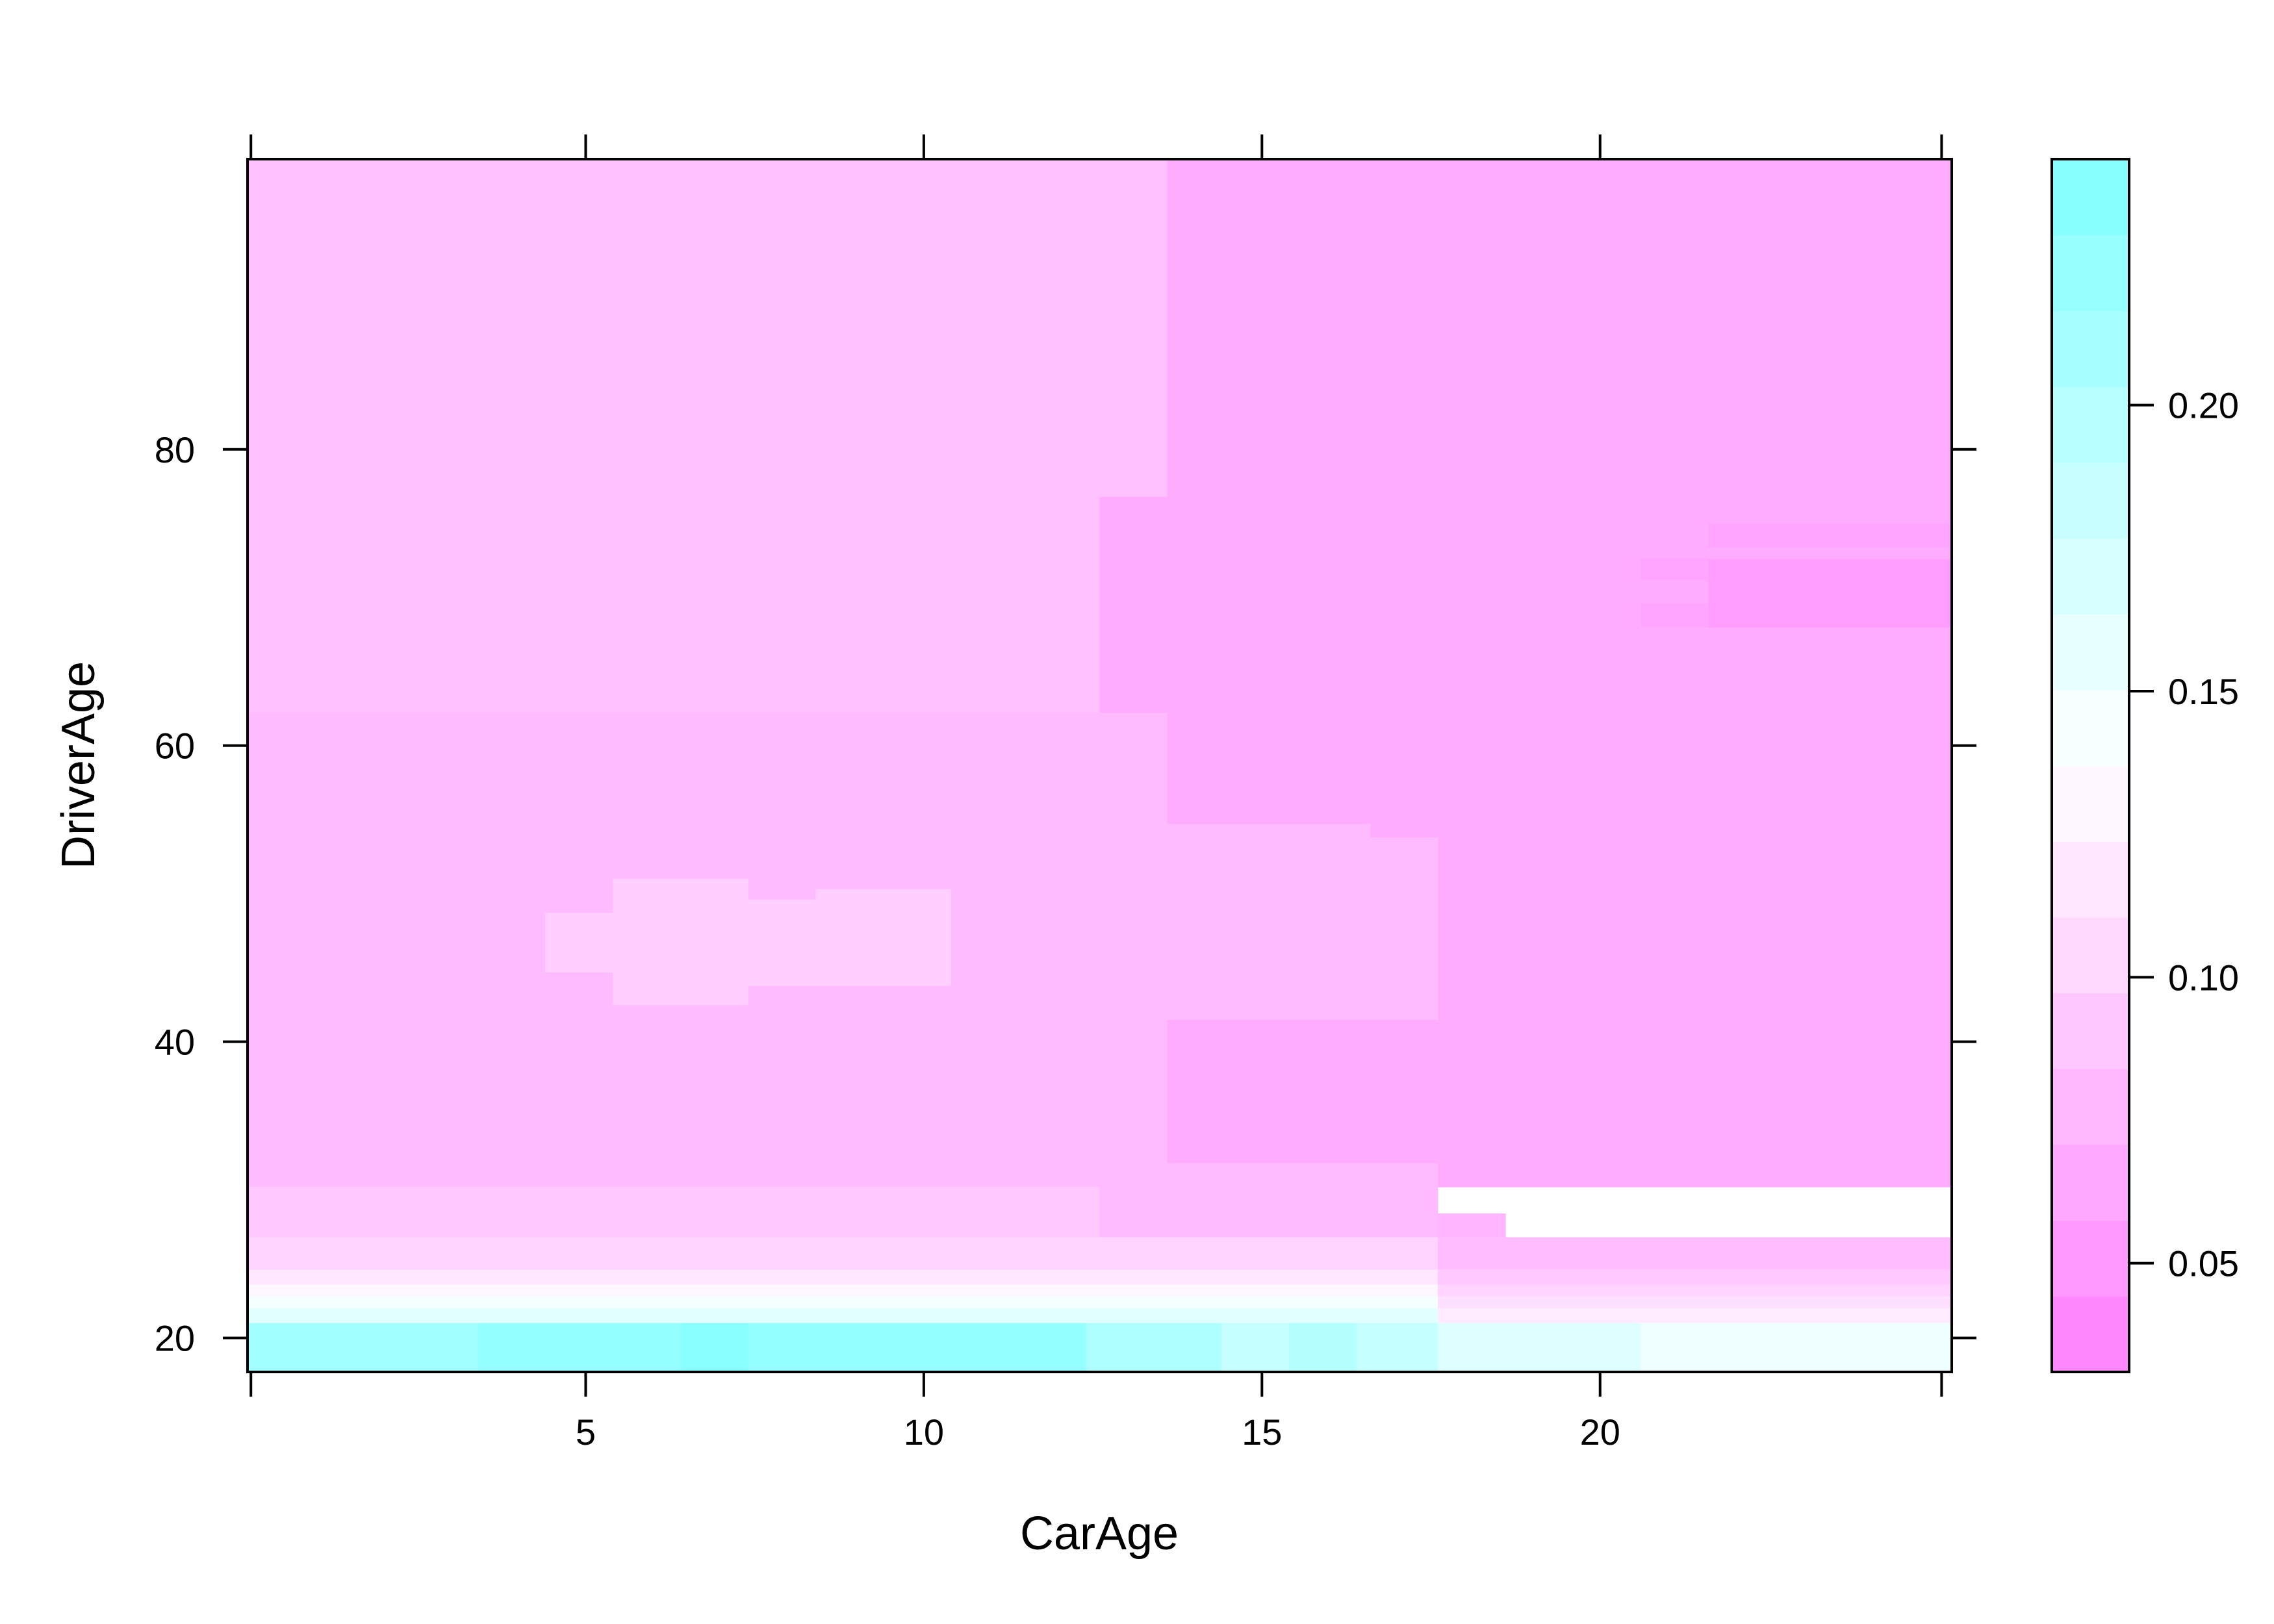 The height and width of the screenshot is (1624, 2274). I want to click on x-tick-label: 15, so click(1262, 1432).